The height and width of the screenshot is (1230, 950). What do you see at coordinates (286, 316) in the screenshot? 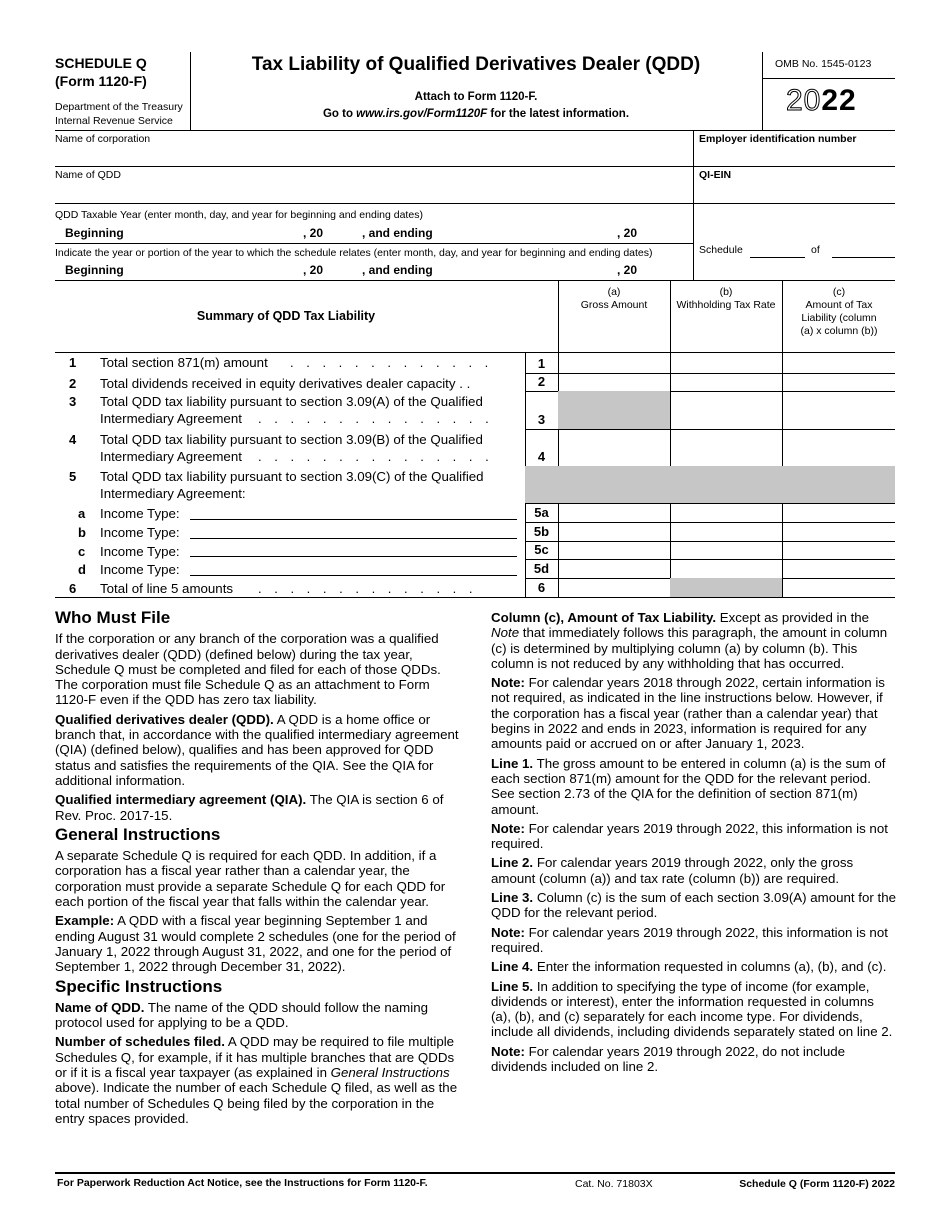
I see `table-title: Summary of QDD Tax Liability` at bounding box center [286, 316].